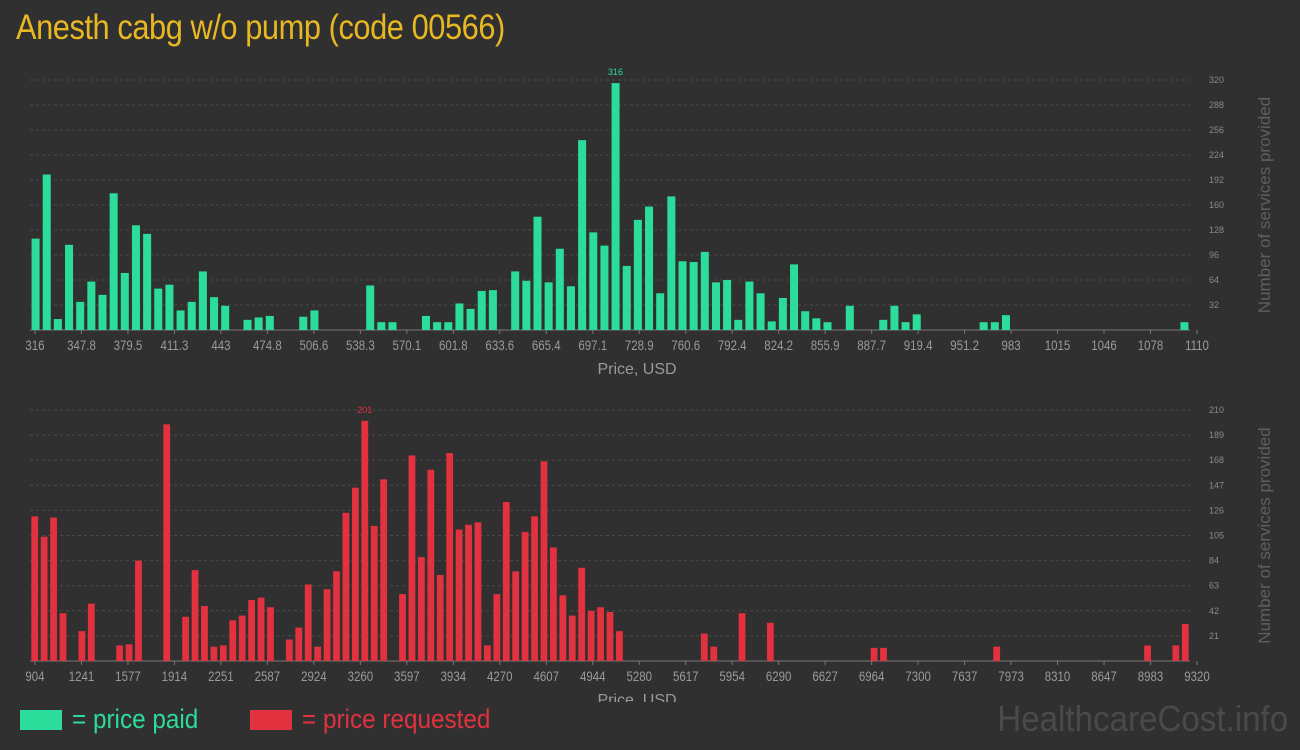 Image resolution: width=1300 pixels, height=750 pixels. Describe the element at coordinates (364, 410) in the screenshot. I see `peak-value-label: 201` at that location.